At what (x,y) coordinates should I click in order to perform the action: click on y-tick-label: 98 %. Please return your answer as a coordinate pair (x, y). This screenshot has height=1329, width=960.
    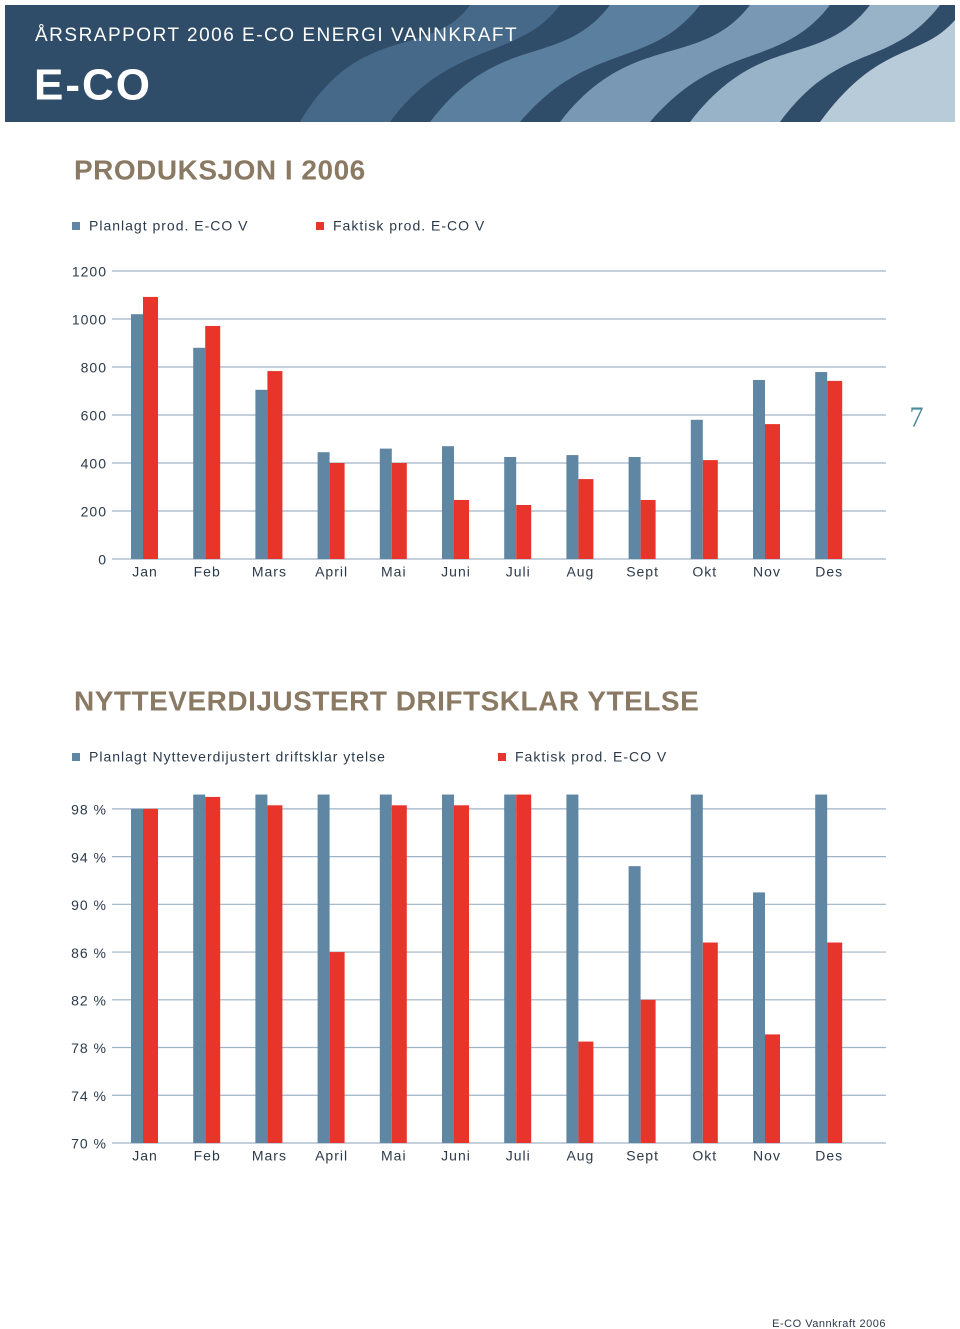
    Looking at the image, I should click on (89, 810).